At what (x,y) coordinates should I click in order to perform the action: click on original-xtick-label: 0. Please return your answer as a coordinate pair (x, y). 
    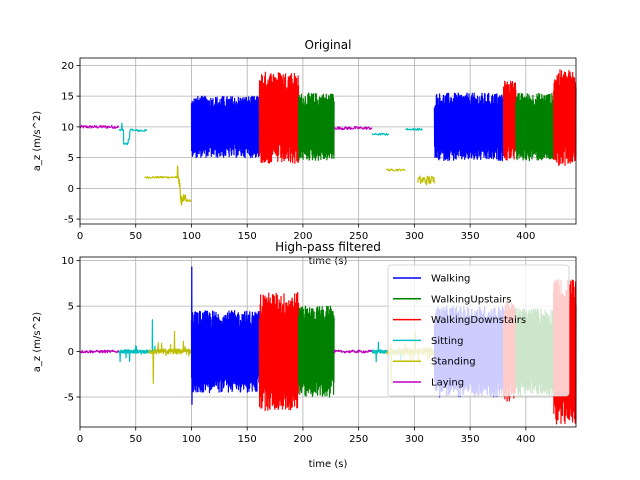
    Looking at the image, I should click on (80, 236).